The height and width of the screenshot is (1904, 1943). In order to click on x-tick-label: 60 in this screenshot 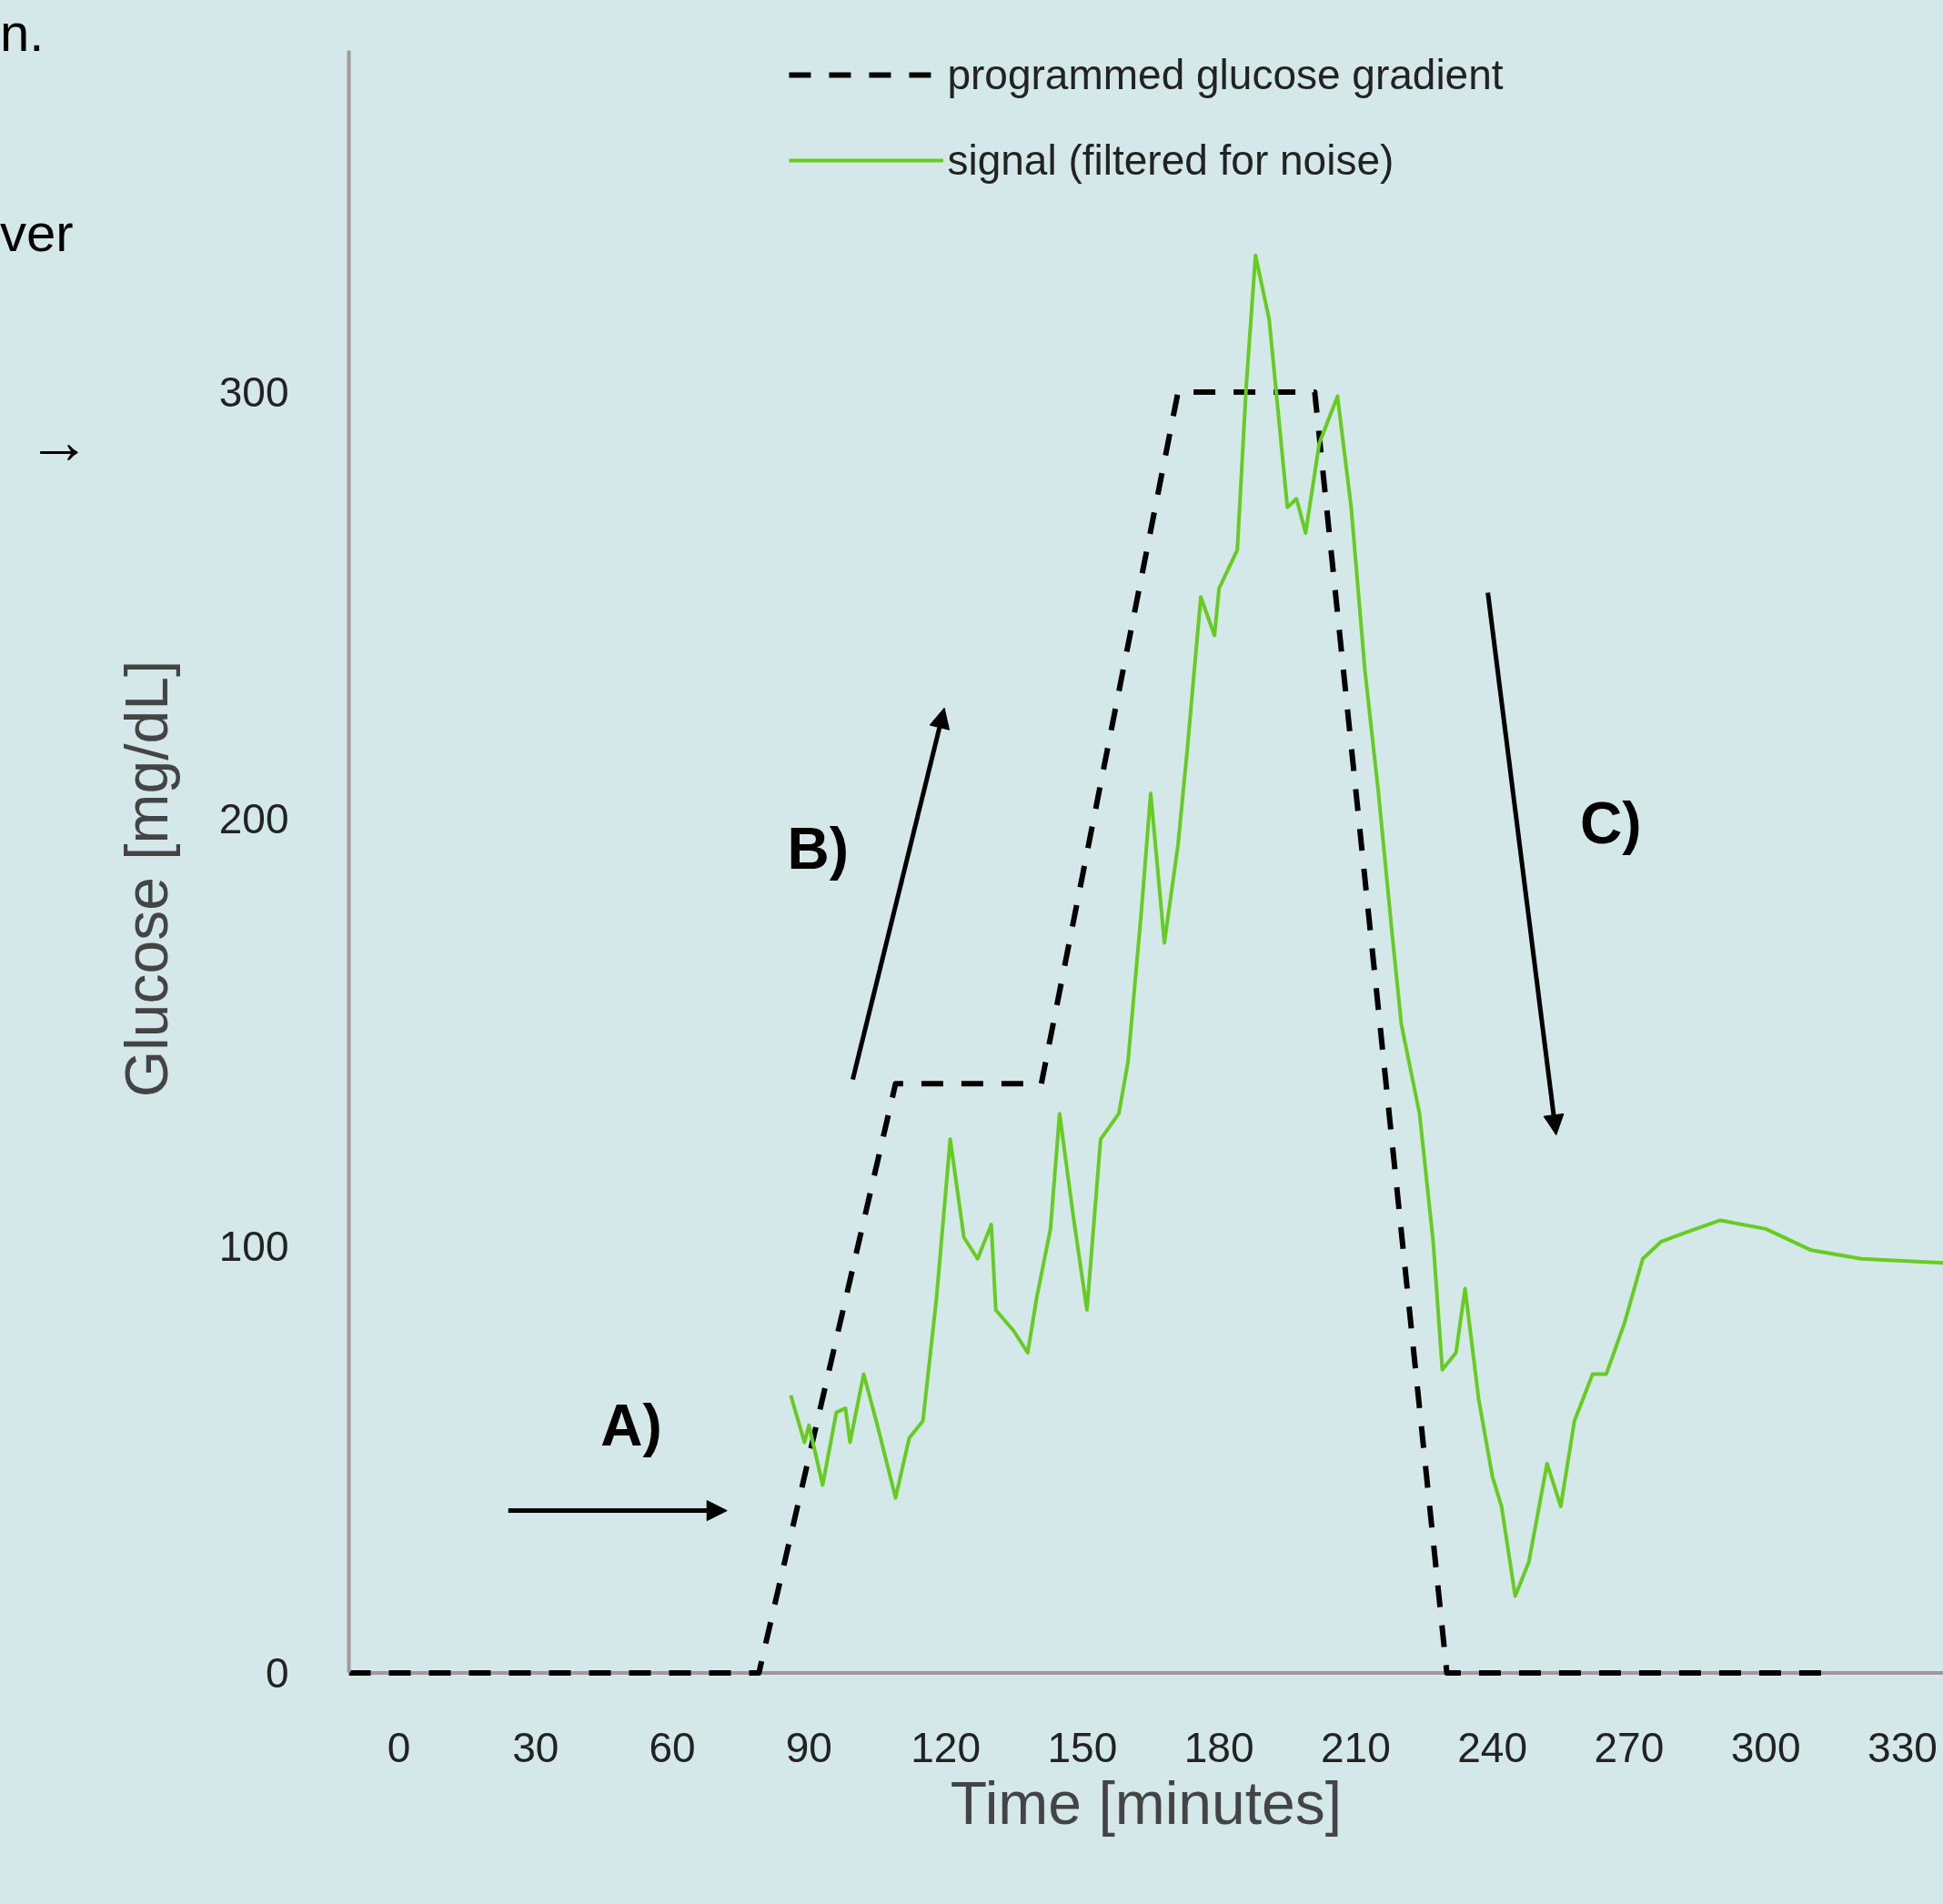, I will do `click(672, 1747)`.